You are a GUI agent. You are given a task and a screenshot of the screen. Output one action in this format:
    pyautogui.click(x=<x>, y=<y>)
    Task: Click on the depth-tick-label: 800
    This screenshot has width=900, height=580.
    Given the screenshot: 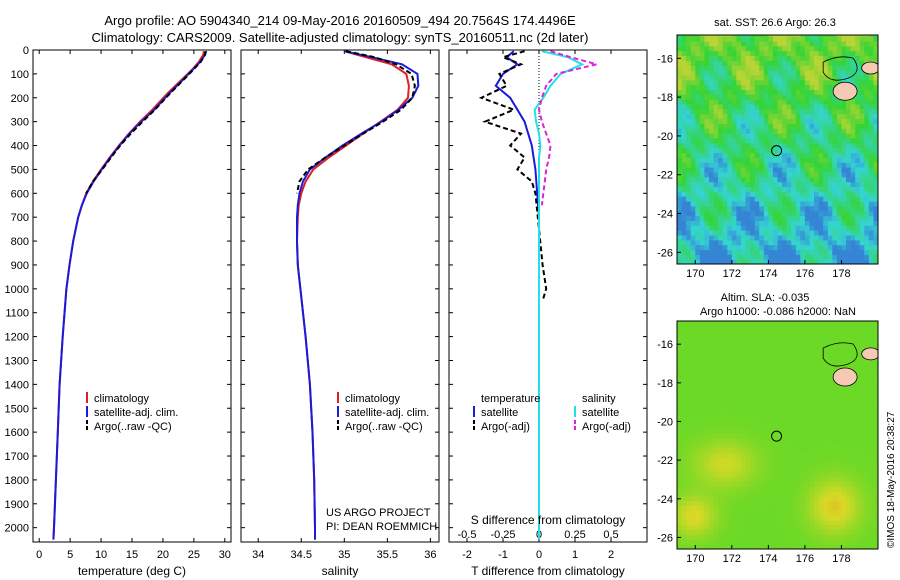 What is the action you would take?
    pyautogui.click(x=20, y=242)
    